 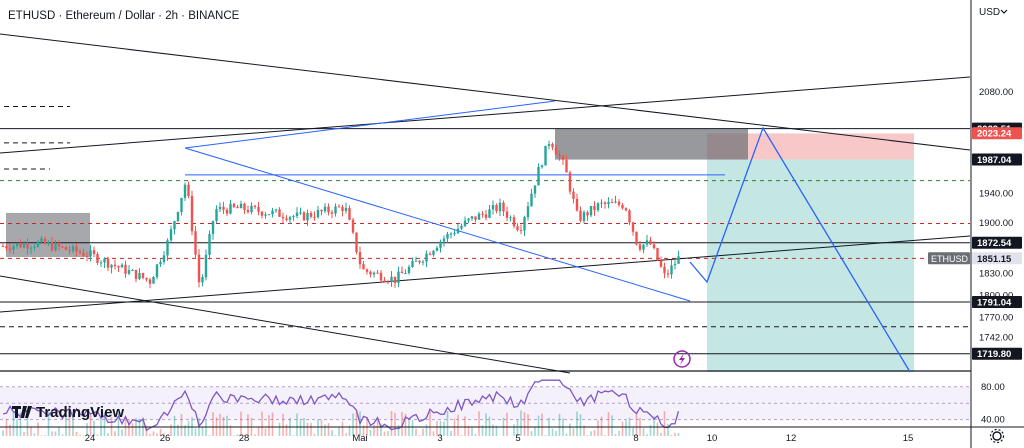 What do you see at coordinates (989, 12) in the screenshot?
I see `currency-label: USD` at bounding box center [989, 12].